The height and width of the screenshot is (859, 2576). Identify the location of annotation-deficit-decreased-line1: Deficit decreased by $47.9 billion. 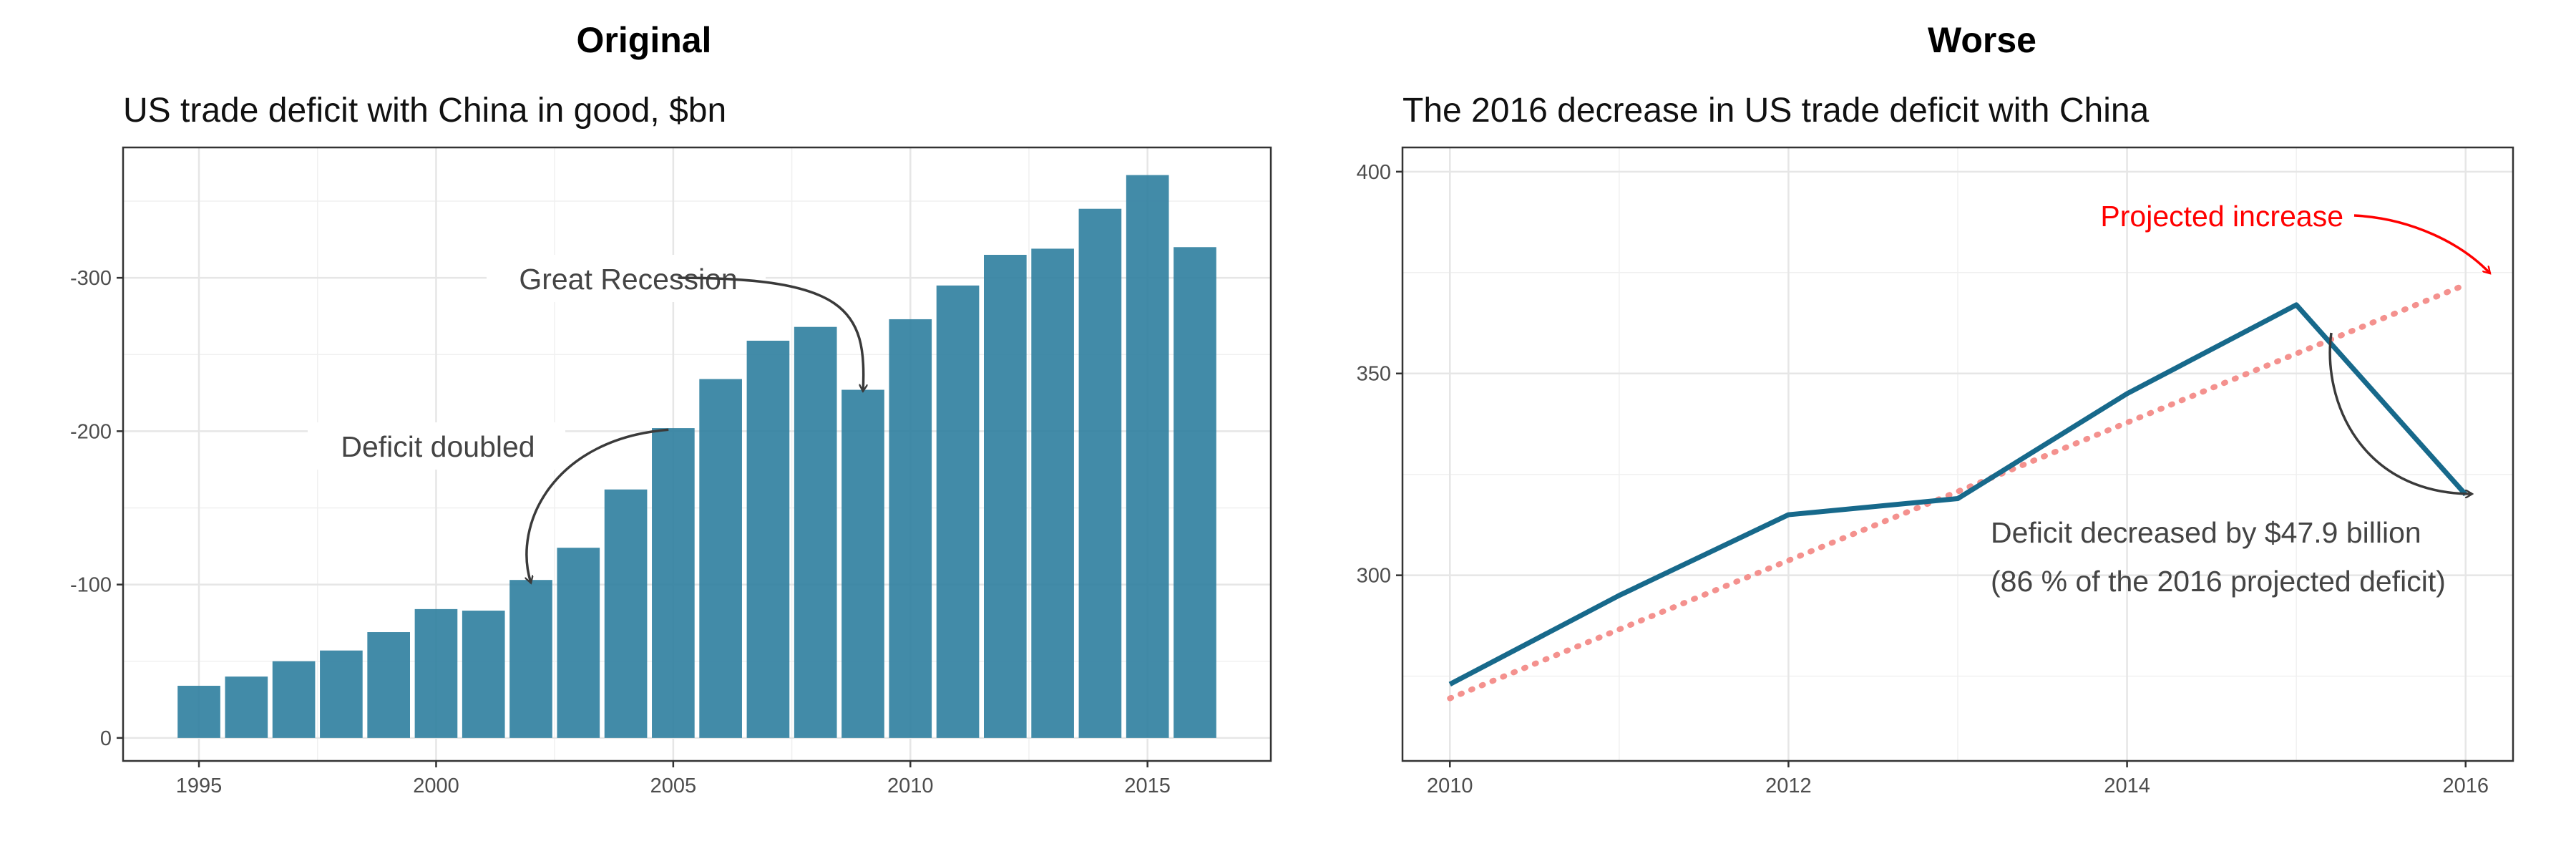
(2206, 532).